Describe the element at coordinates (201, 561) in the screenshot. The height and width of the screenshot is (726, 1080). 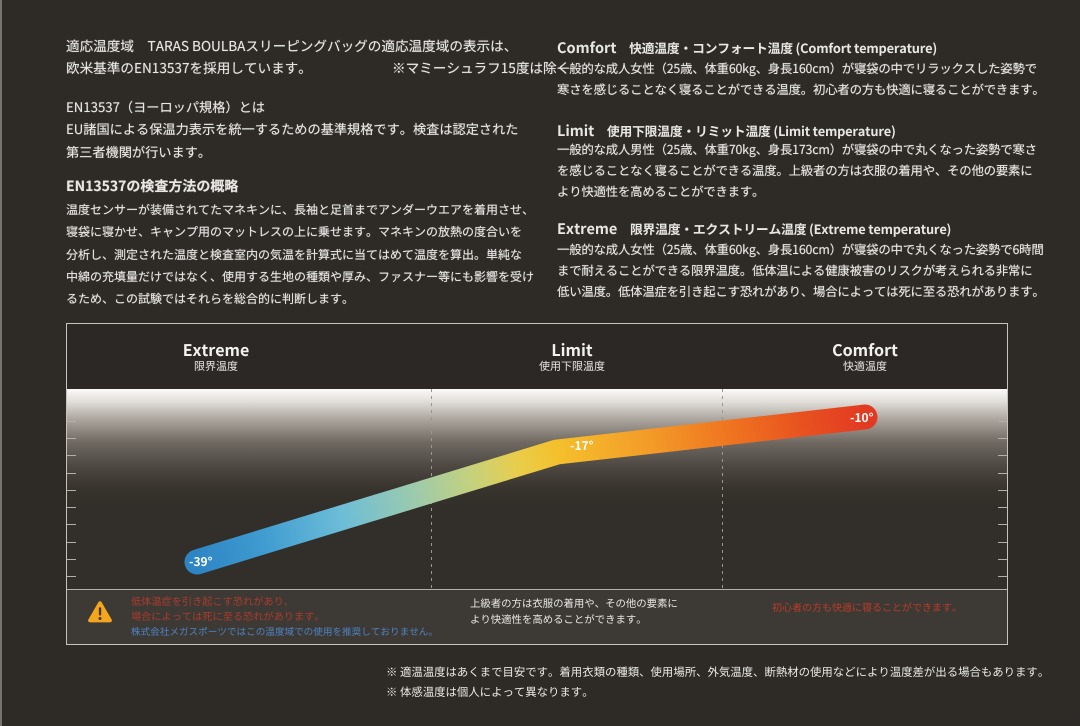
I see `svg-text: -39°` at that location.